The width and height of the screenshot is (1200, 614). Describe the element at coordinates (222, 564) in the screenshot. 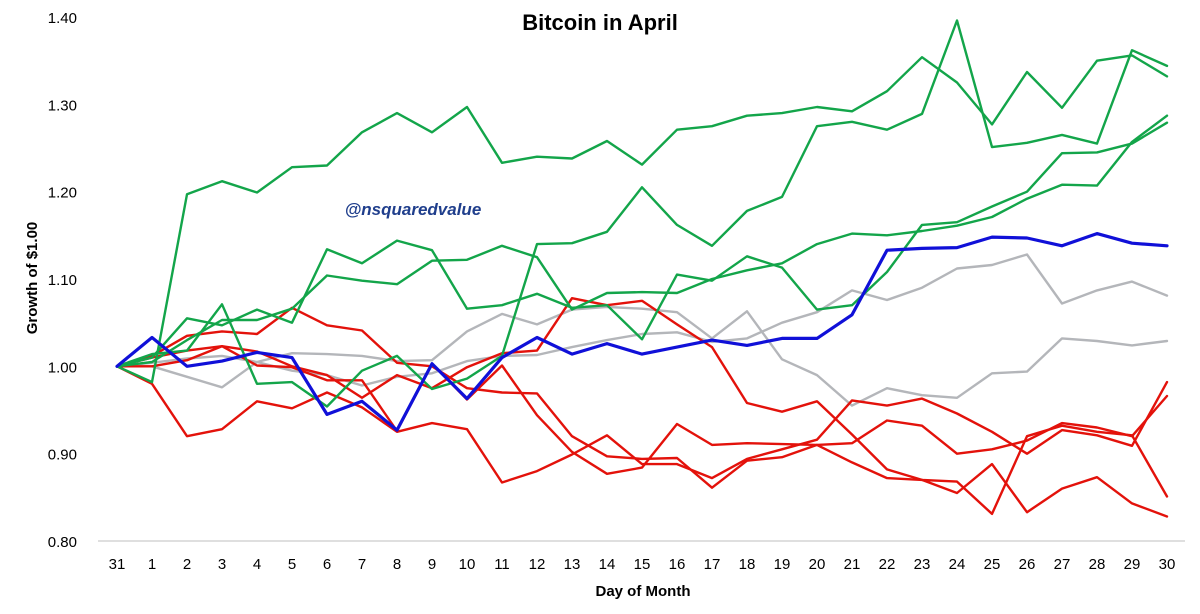

I see `x-tick-label: 3` at that location.